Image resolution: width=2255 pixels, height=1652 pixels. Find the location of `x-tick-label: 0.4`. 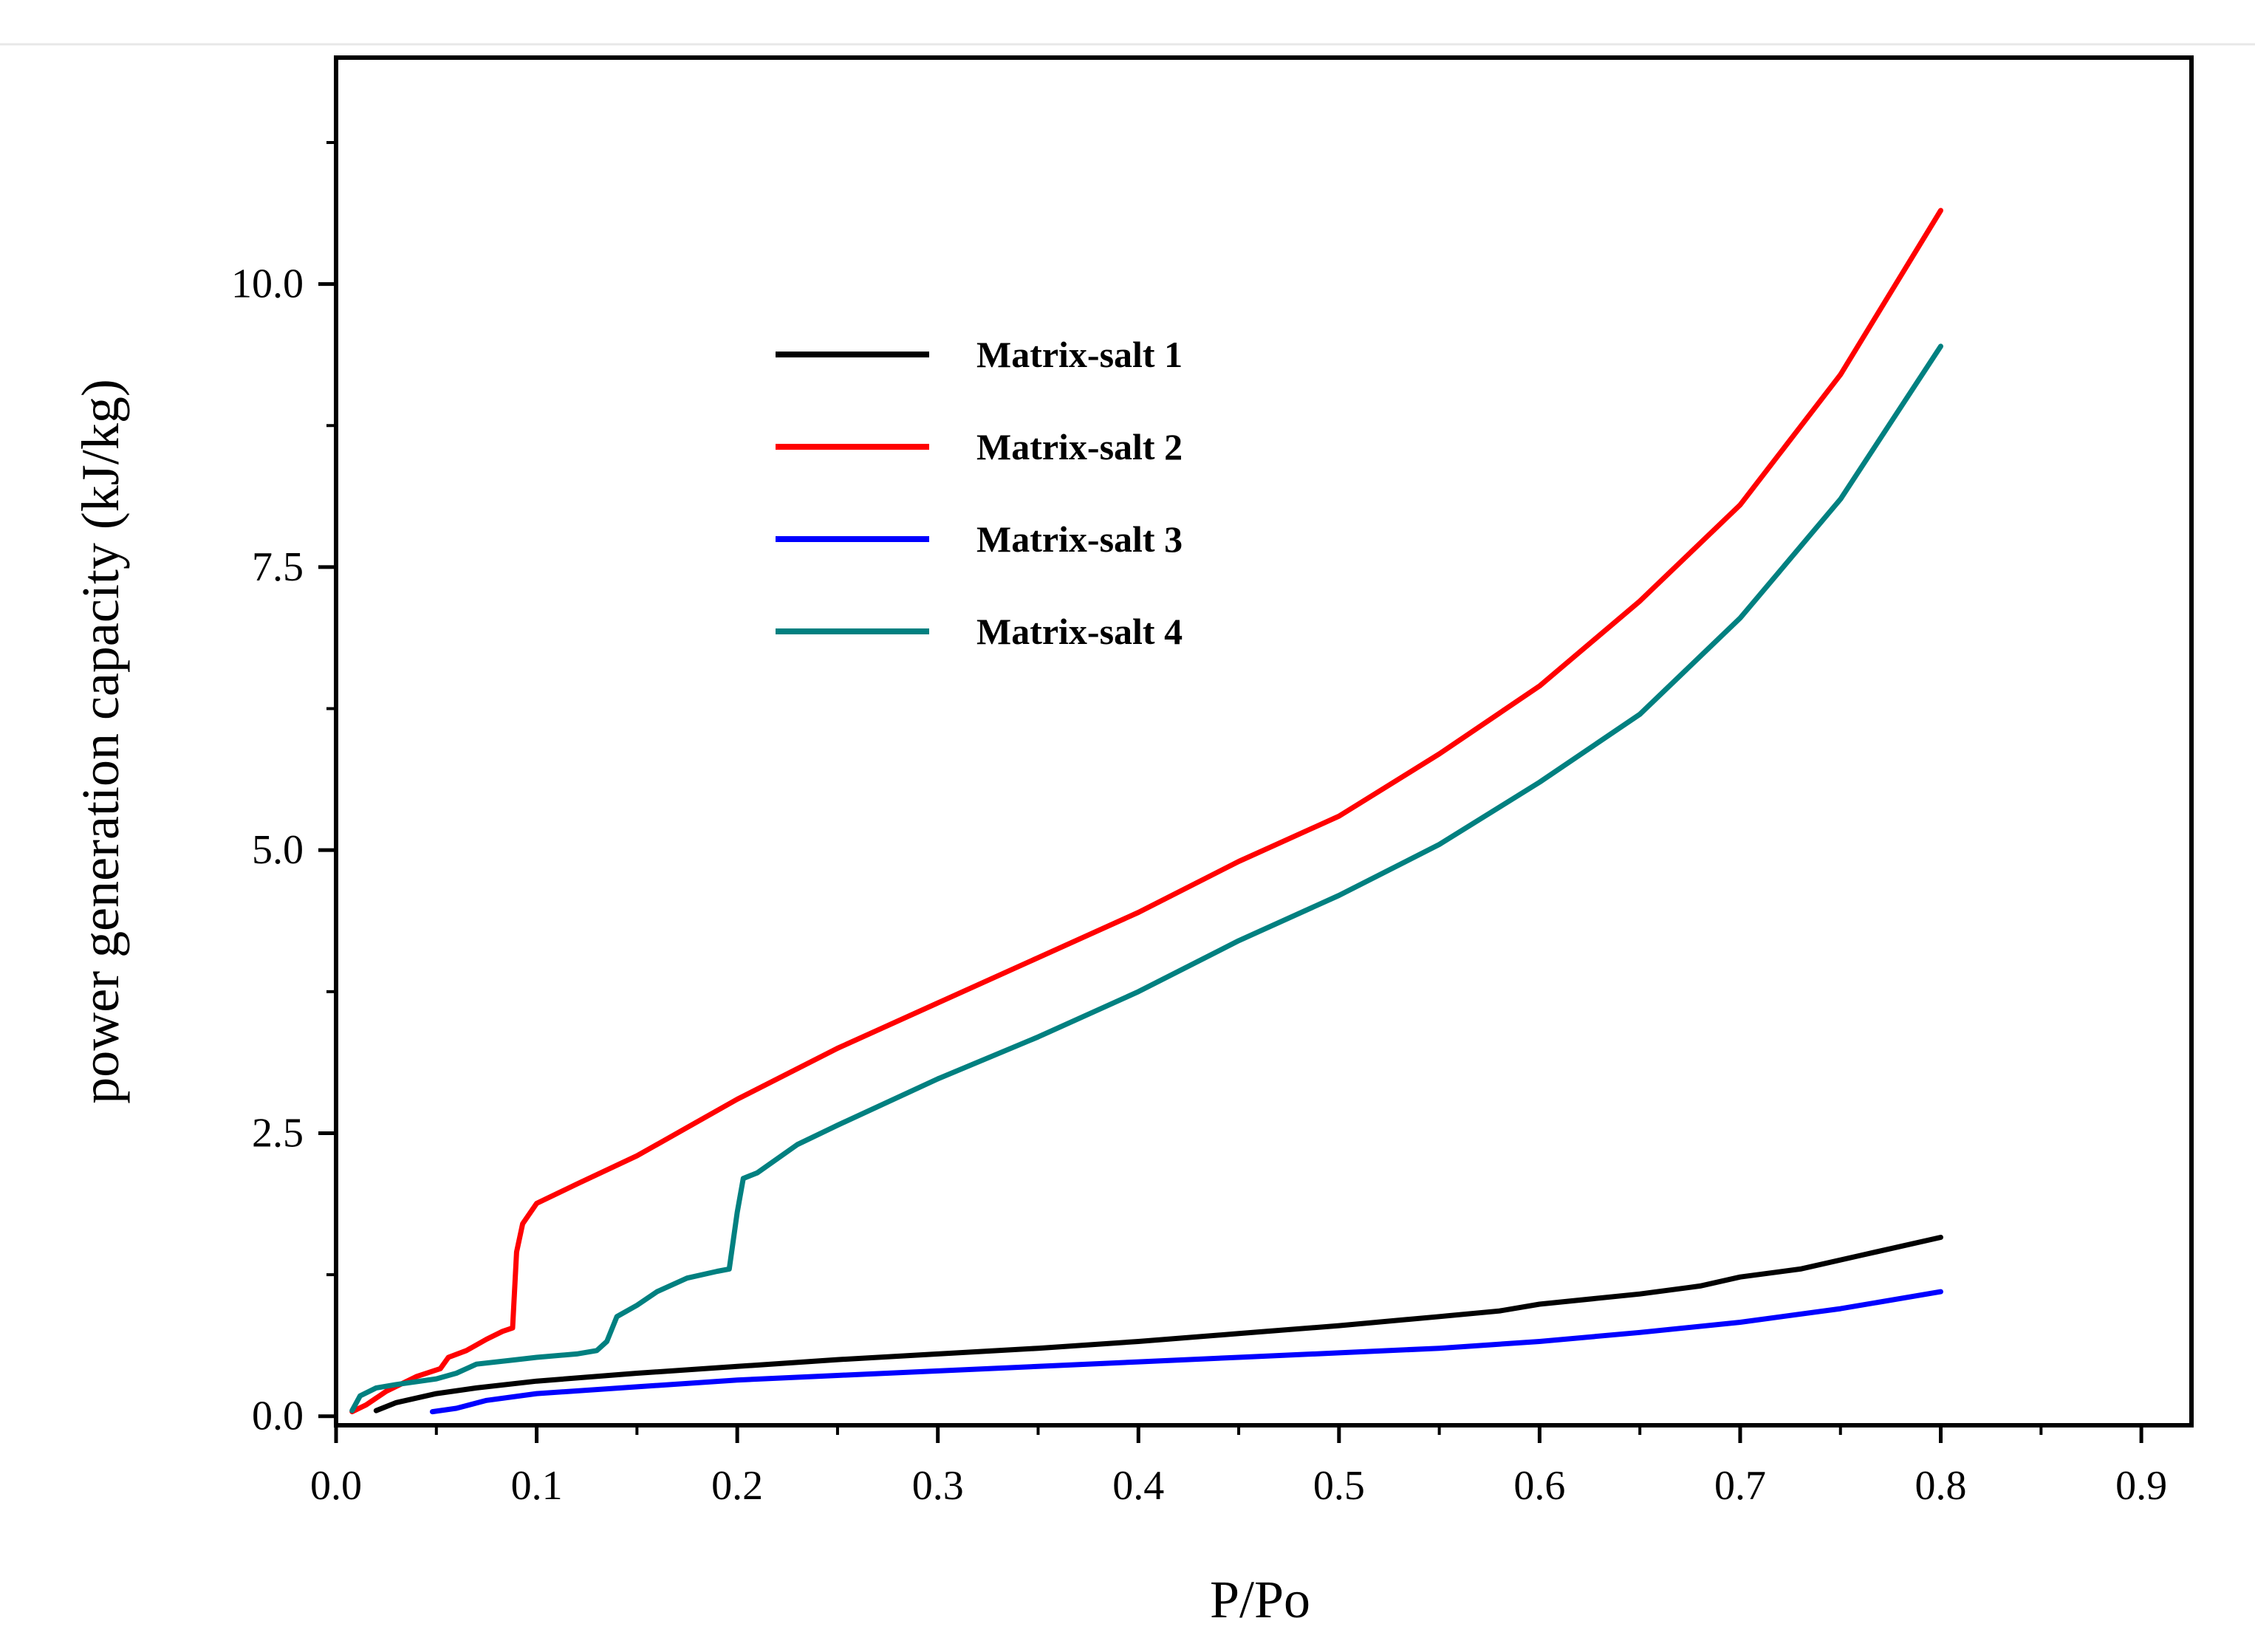

x-tick-label: 0.4 is located at coordinates (1138, 1486).